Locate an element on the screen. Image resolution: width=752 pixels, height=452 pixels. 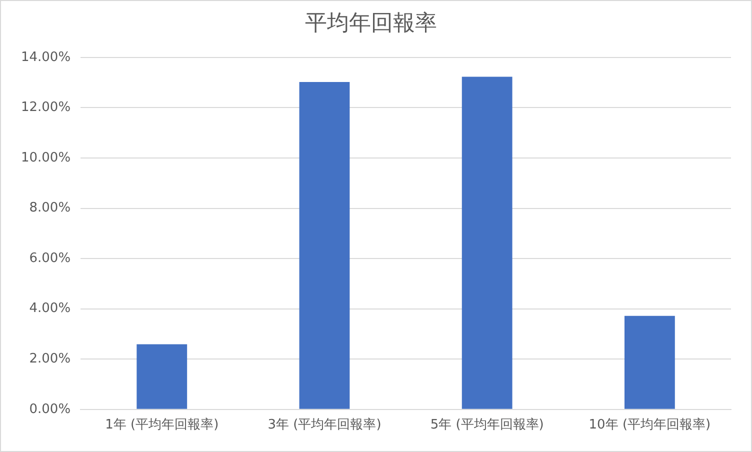
y-tick-label: 2.00% is located at coordinates (50, 358).